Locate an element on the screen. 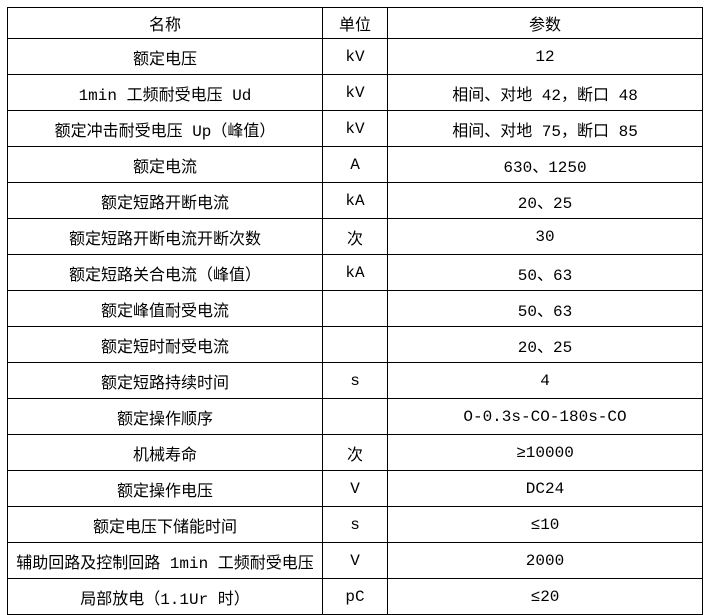 The width and height of the screenshot is (708, 615). table-row: 额定短路持续时间 s 4 is located at coordinates (355, 380).